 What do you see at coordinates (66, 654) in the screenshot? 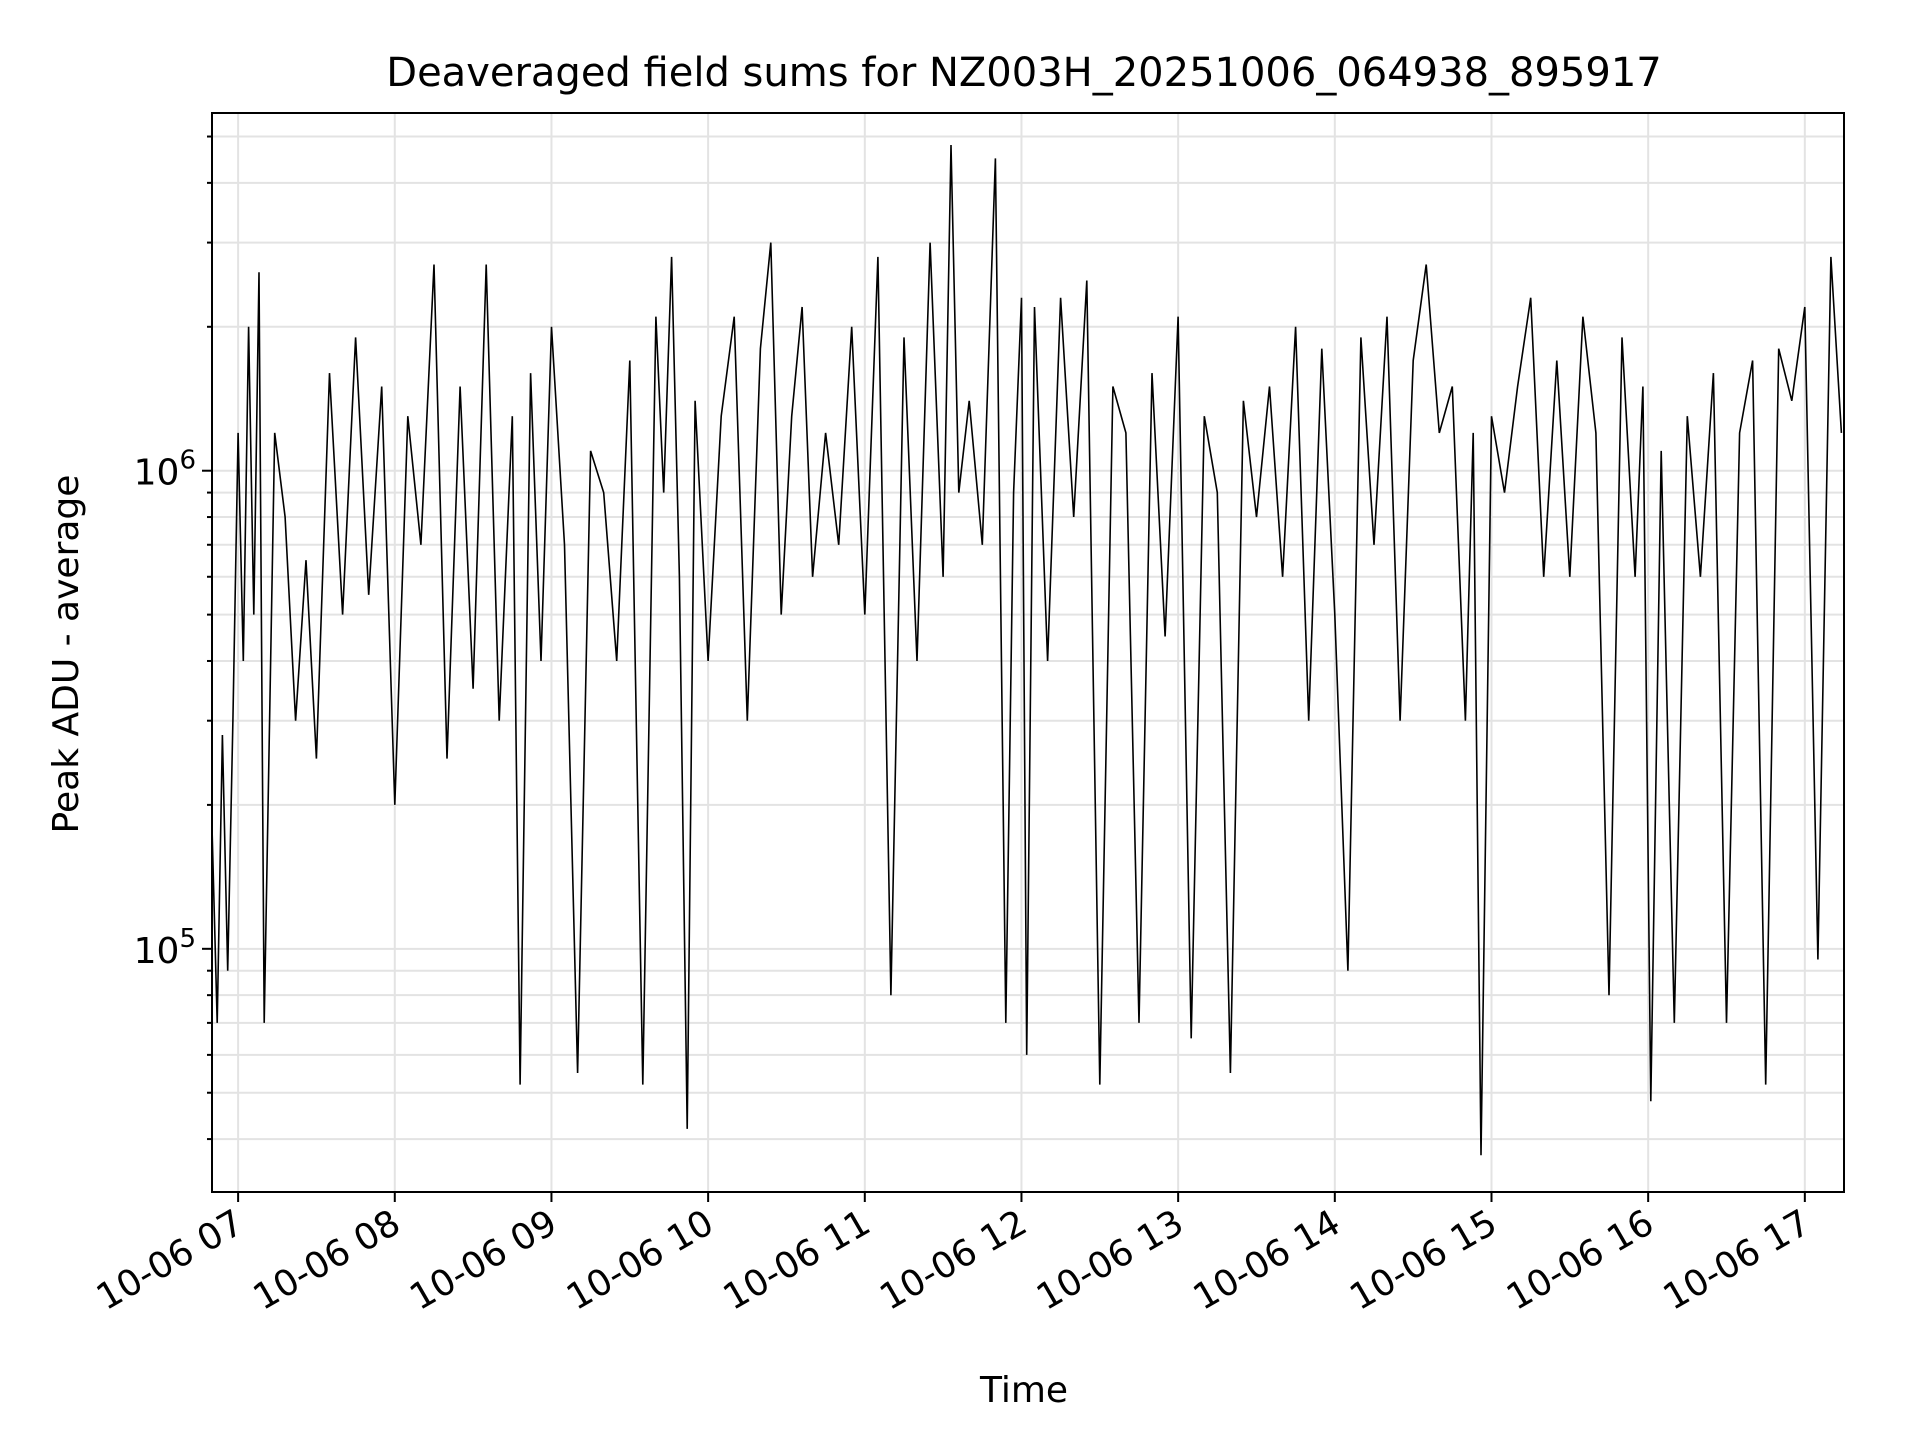
I see `y-axis-label: Peak ADU - average` at bounding box center [66, 654].